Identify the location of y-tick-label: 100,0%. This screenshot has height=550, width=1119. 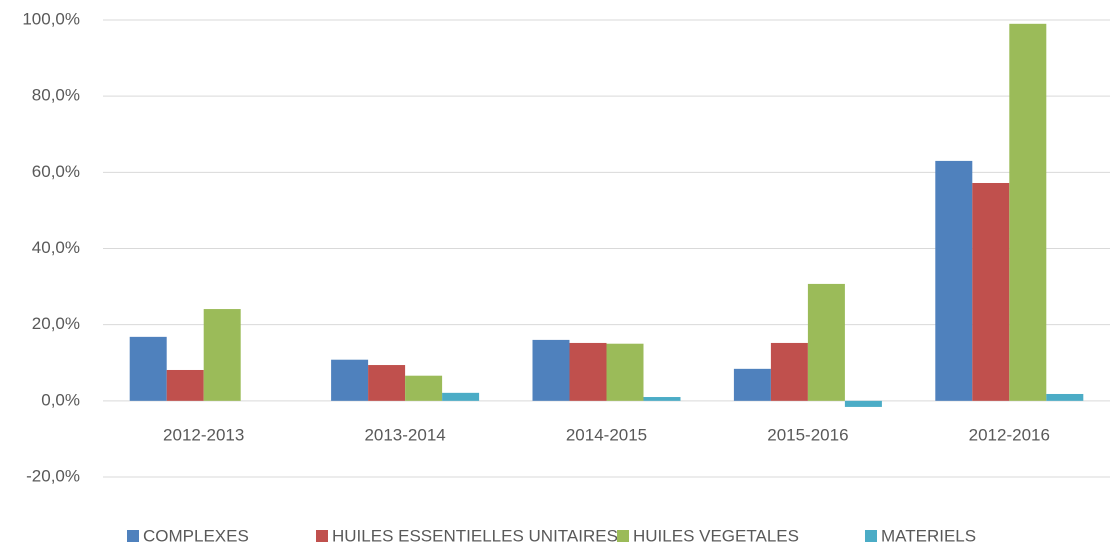
(51, 18).